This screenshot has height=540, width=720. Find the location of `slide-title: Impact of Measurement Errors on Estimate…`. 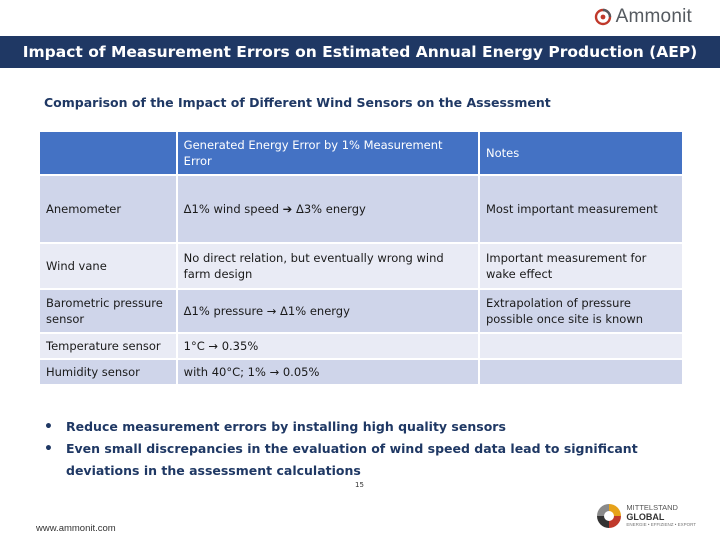

slide-title: Impact of Measurement Errors on Estimate… is located at coordinates (360, 52).